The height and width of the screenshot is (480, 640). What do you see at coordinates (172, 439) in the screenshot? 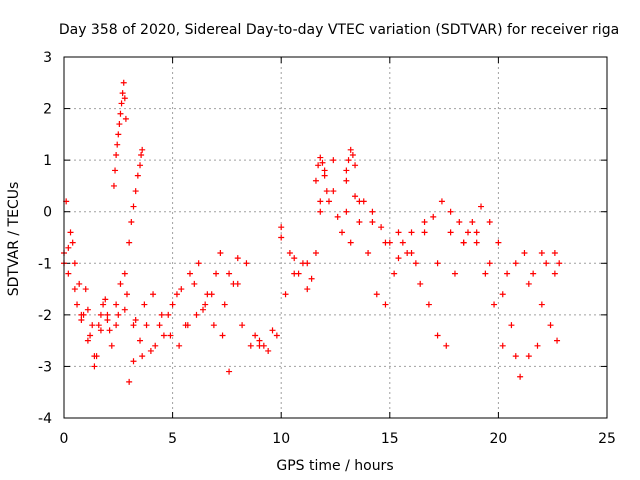
I see `x-tick-label: 5` at bounding box center [172, 439].